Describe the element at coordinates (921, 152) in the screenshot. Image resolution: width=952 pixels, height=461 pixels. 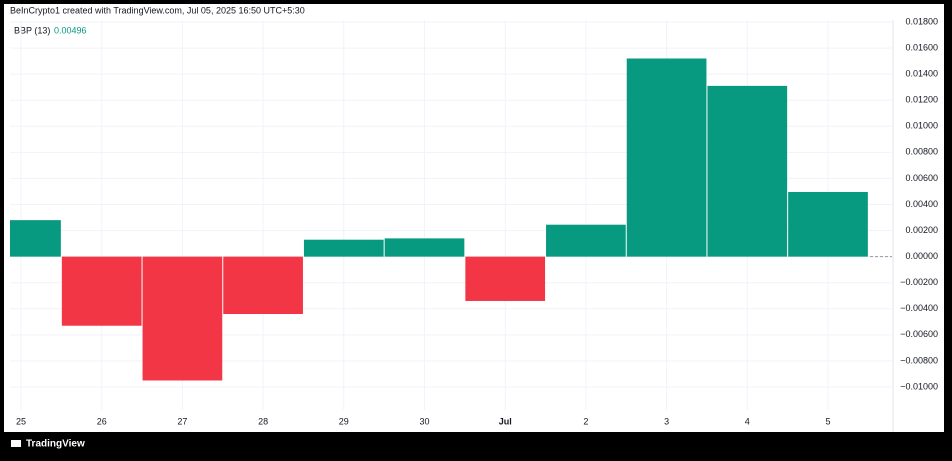
I see `y-tick-label: 0.00800` at that location.